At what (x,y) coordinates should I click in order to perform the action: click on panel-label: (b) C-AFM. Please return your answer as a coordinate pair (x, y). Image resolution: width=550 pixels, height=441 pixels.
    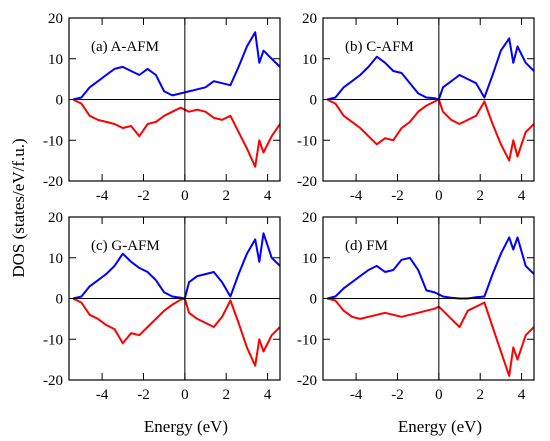
    Looking at the image, I should click on (379, 47).